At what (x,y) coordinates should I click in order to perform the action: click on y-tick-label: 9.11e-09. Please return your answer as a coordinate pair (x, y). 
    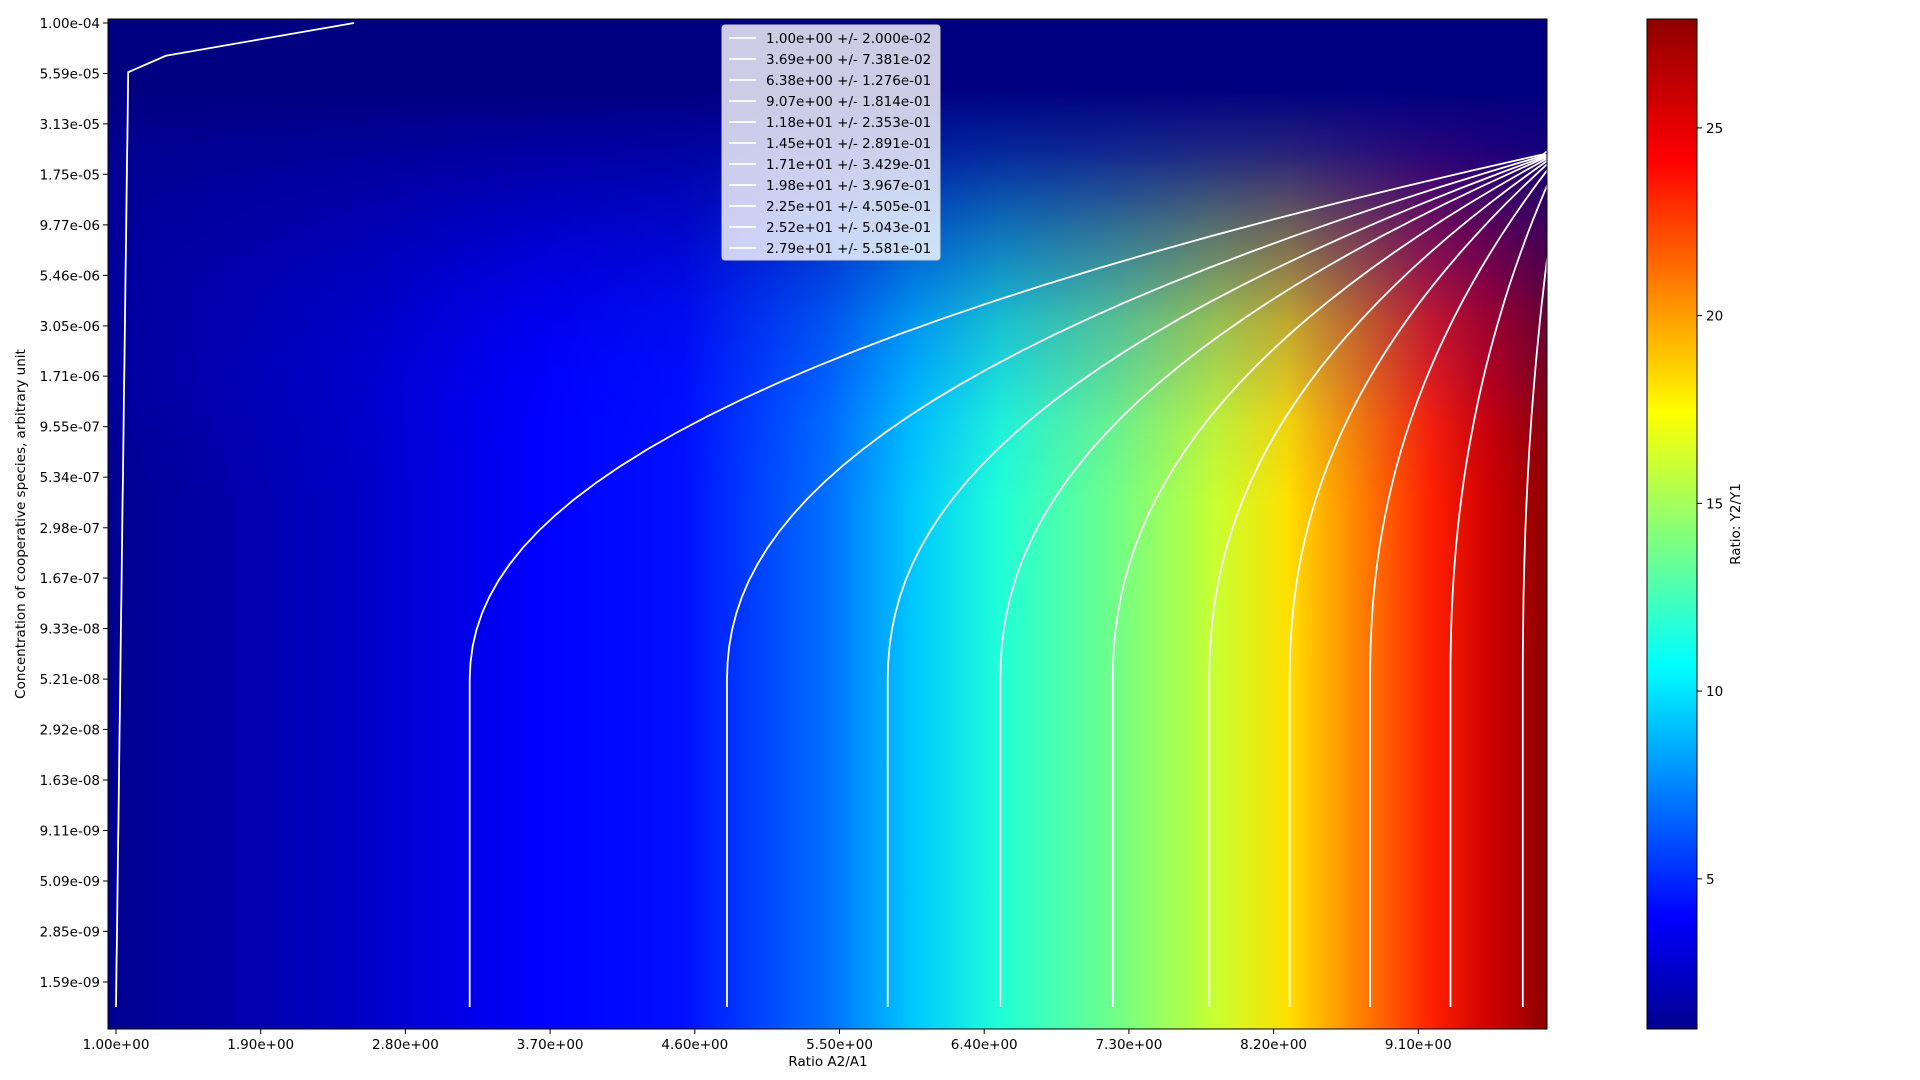
    Looking at the image, I should click on (70, 831).